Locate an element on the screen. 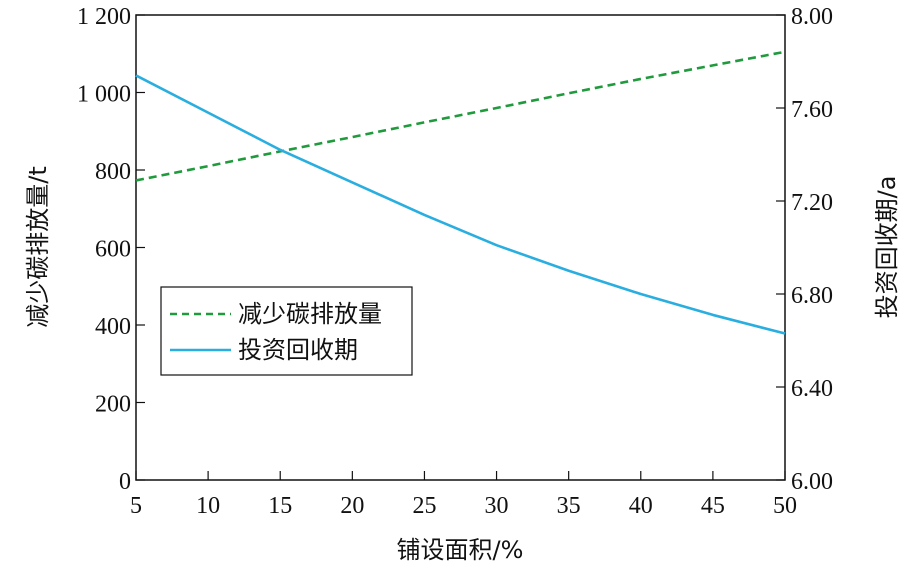  y-right-tick-label: 8.00 is located at coordinates (812, 17).